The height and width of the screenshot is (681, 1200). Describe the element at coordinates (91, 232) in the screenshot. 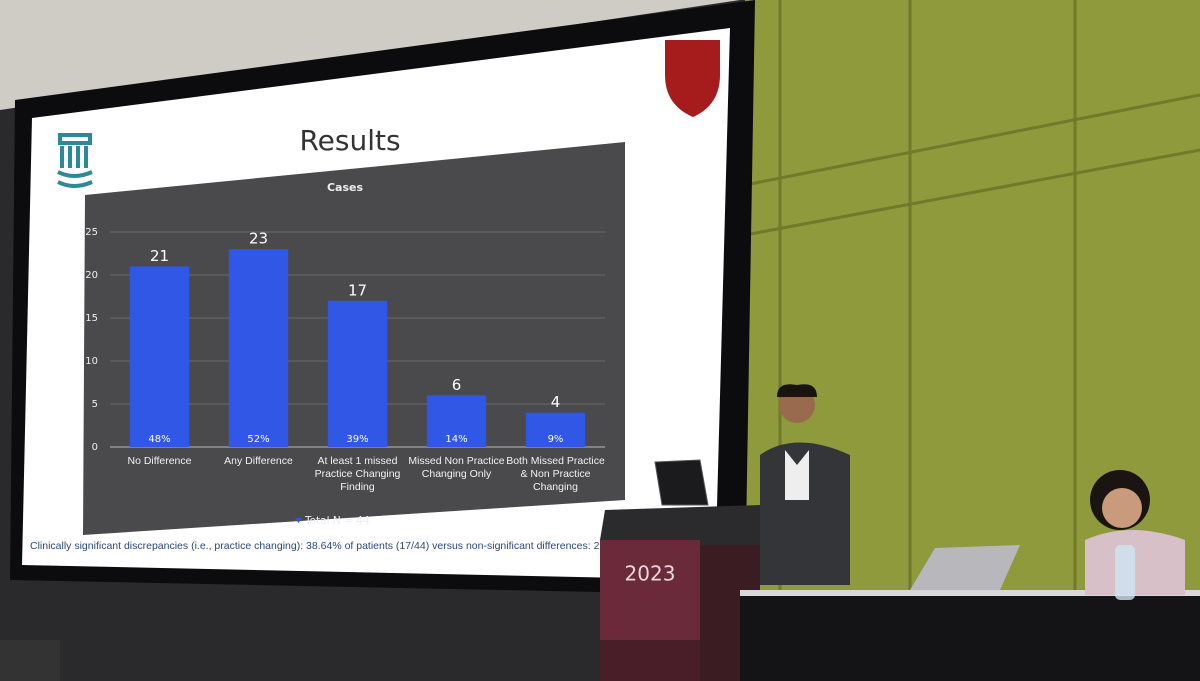

I see `y-tick-label: 25` at that location.